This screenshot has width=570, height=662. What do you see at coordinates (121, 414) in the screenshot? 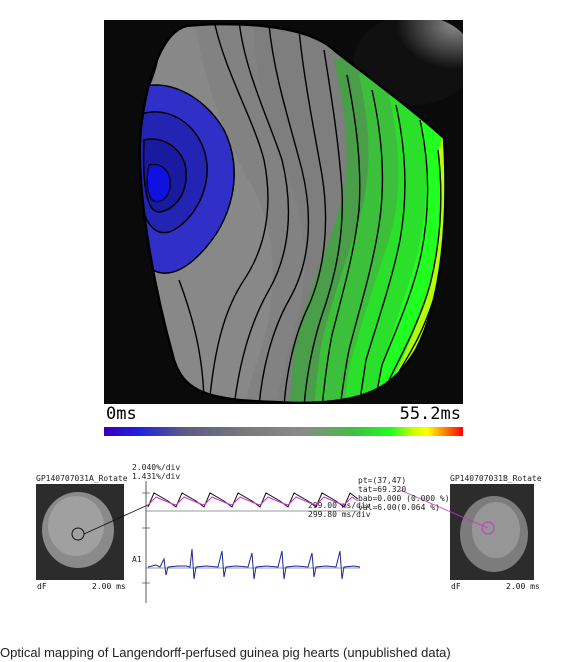
I see `scale-min-label: 0ms` at bounding box center [121, 414].